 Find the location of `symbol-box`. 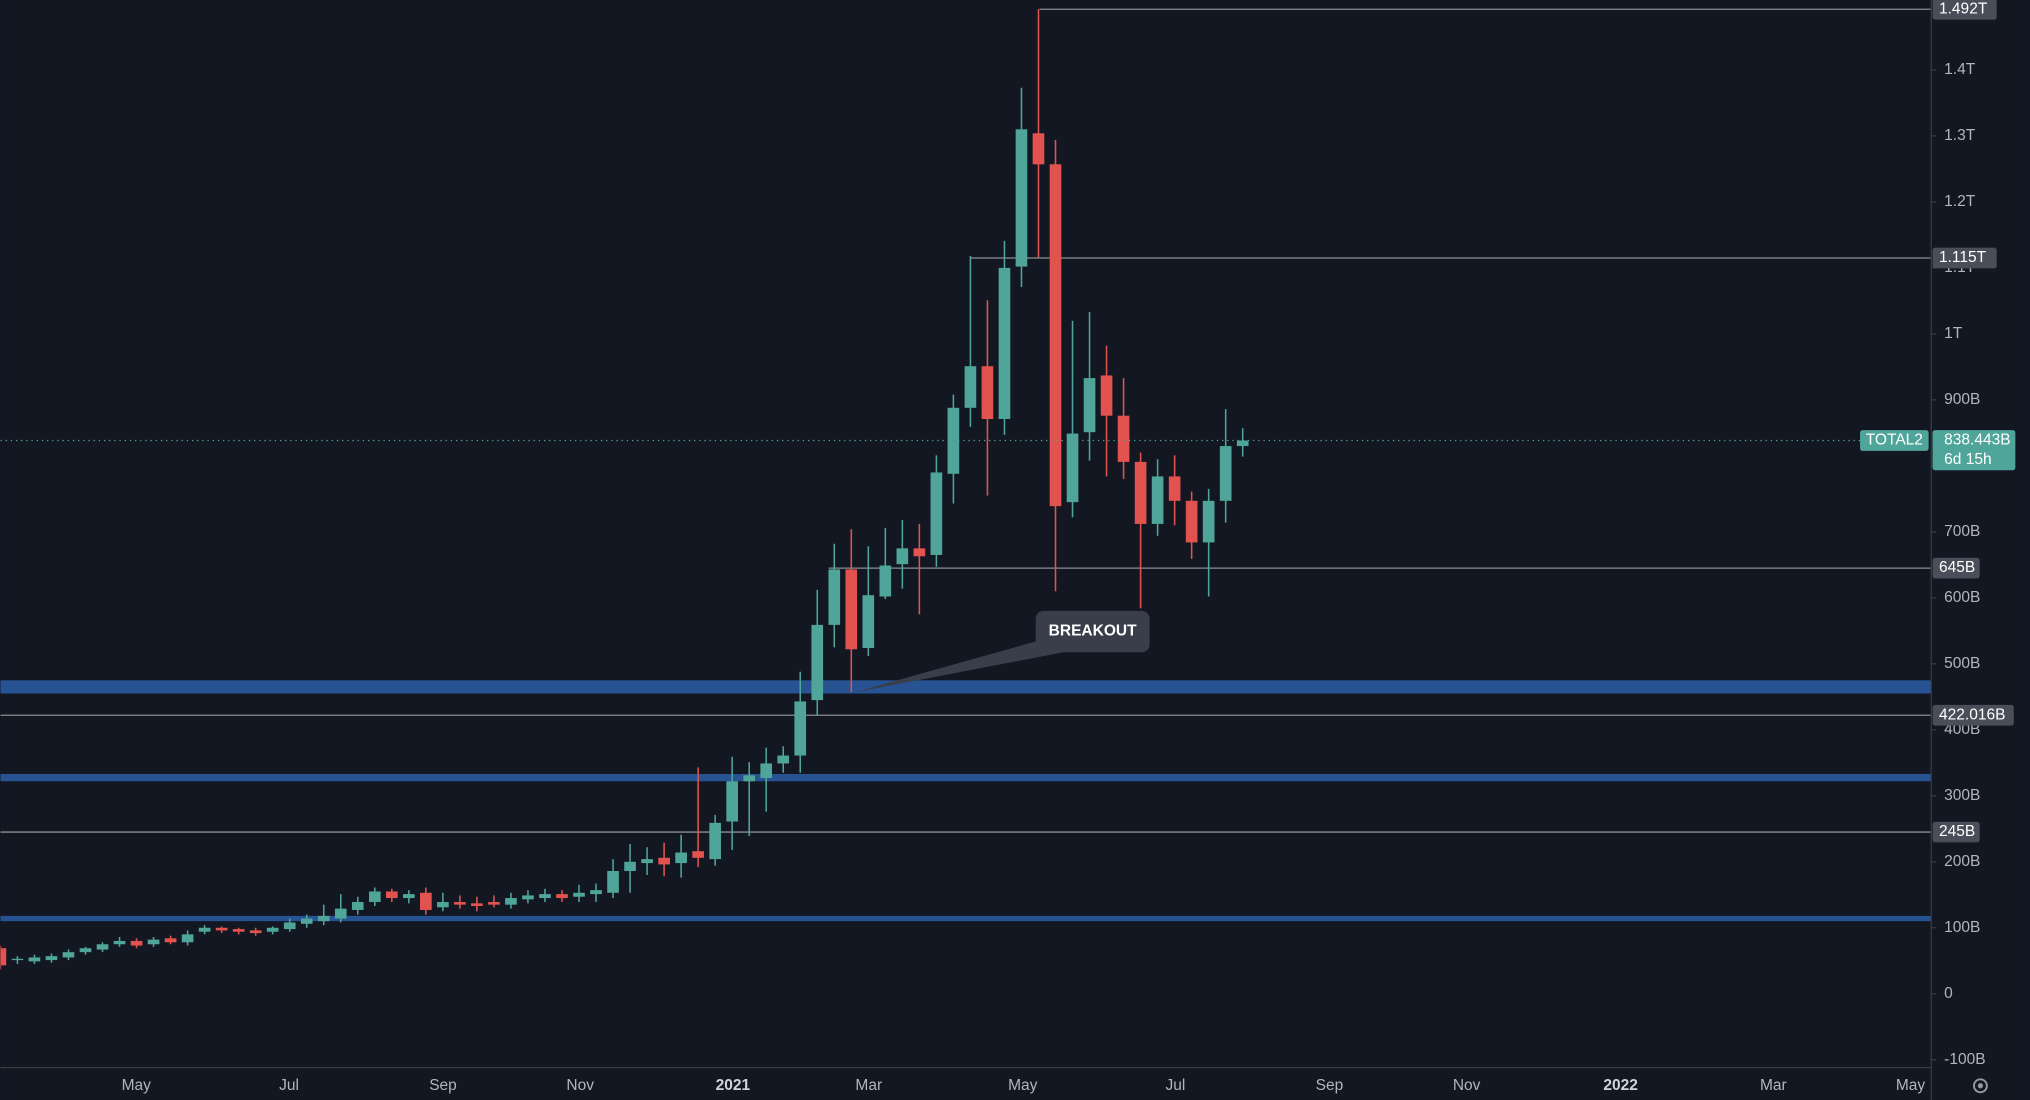

symbol-box is located at coordinates (1894, 440).